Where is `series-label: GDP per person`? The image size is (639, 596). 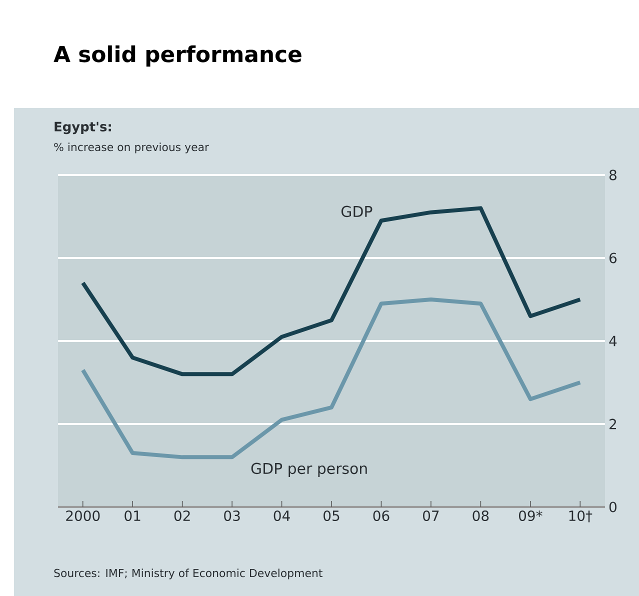
series-label: GDP per person is located at coordinates (309, 469).